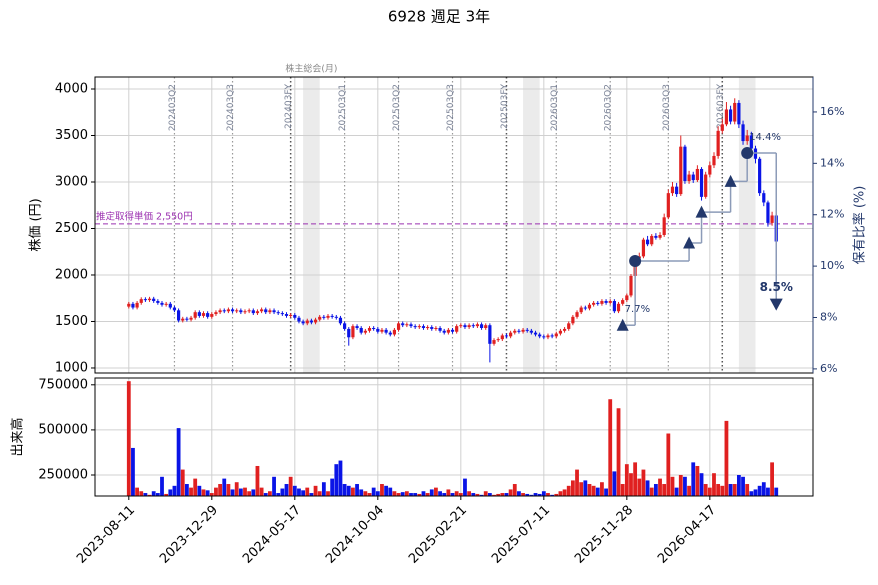 This screenshot has width=878, height=585. Describe the element at coordinates (63, 384) in the screenshot. I see `volume-tick-label: 750000` at that location.